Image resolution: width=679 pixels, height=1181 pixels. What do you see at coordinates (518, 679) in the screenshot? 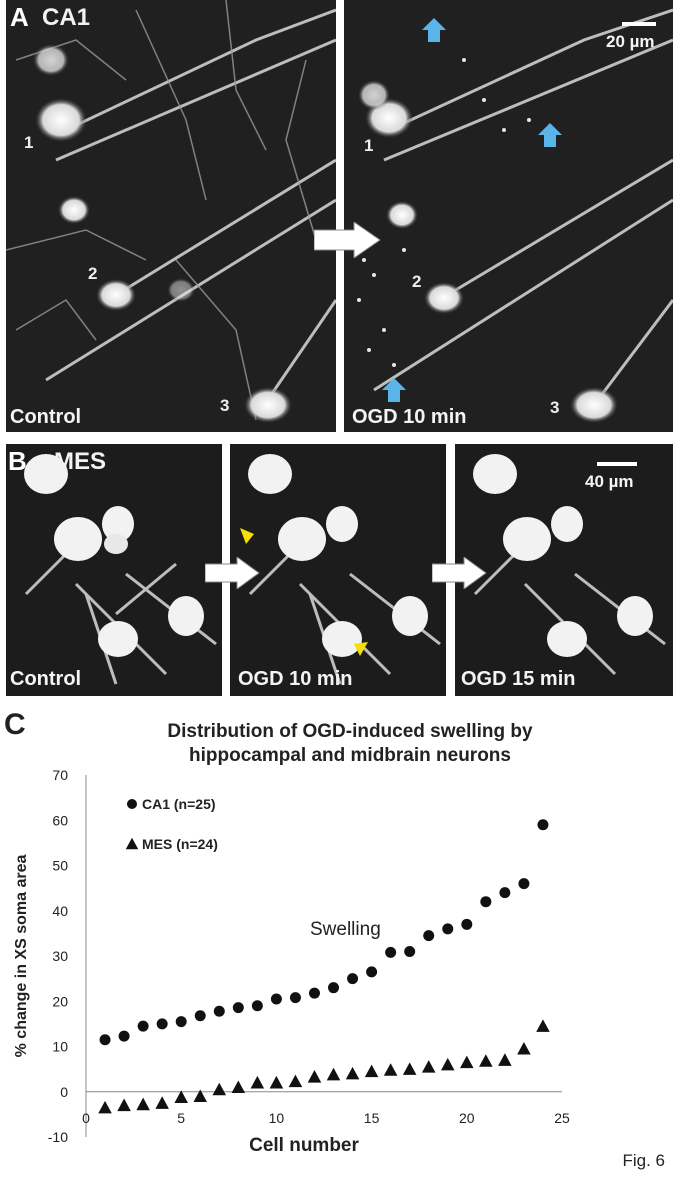
I see `panel-b-ogd15-caption: OGD 15 min` at bounding box center [518, 679].